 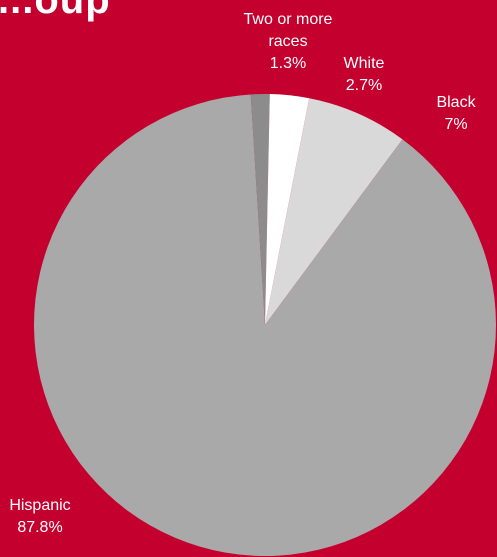 What do you see at coordinates (334, 212) in the screenshot?
I see `slice-black` at bounding box center [334, 212].